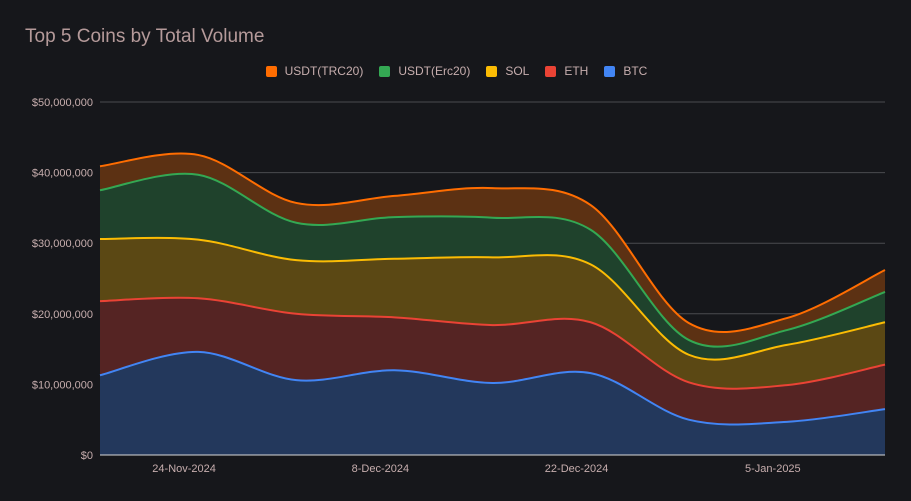  I want to click on x-tick-label: 5-Jan-2025, so click(773, 469).